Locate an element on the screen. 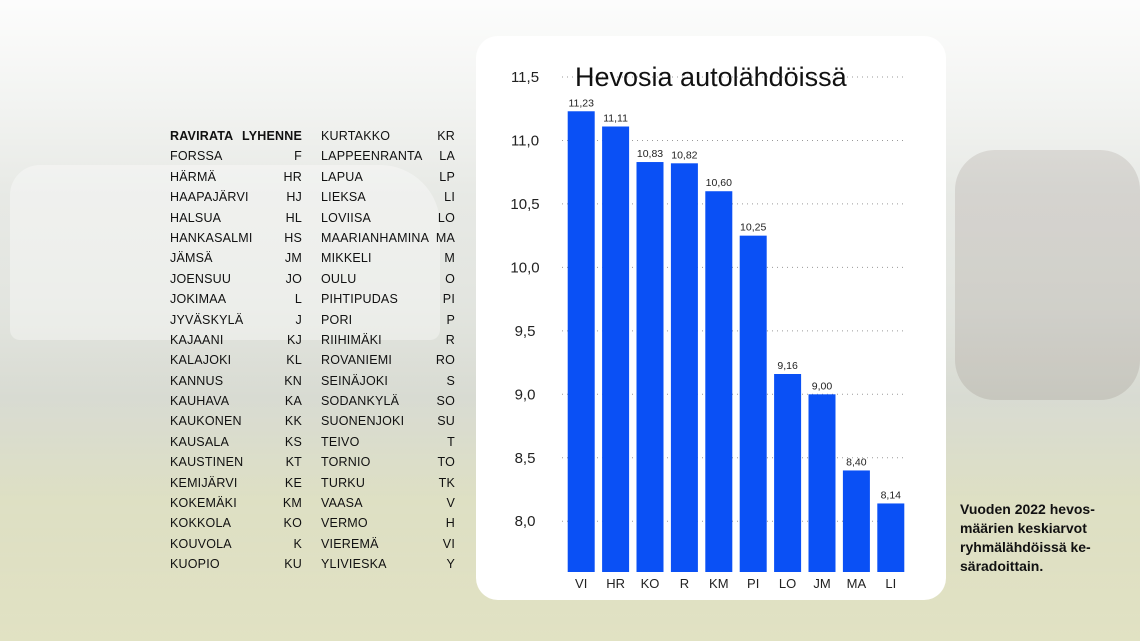 This screenshot has width=1140, height=641. track-abbr: KM is located at coordinates (292, 503).